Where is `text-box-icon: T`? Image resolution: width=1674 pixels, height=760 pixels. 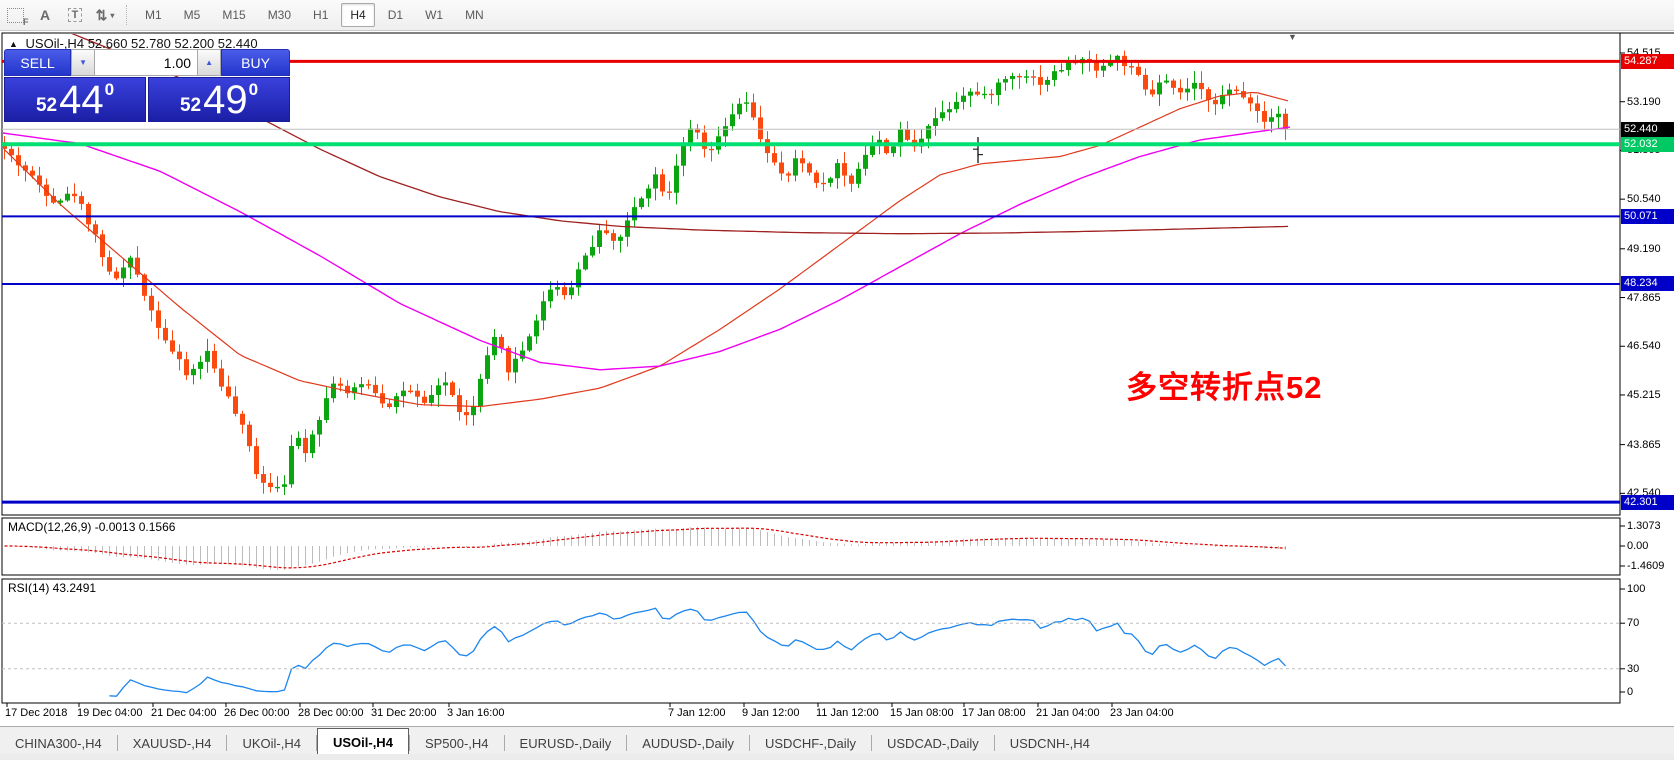 text-box-icon: T is located at coordinates (75, 15).